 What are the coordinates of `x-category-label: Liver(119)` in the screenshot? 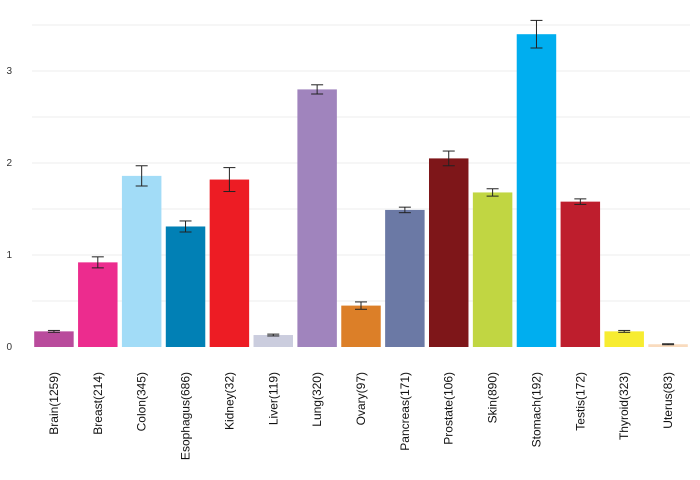 It's located at (273, 398).